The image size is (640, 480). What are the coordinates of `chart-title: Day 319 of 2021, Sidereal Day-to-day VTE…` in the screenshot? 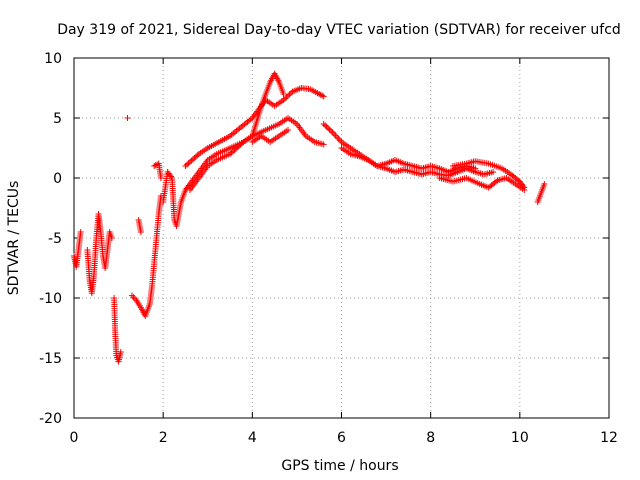 It's located at (339, 30).